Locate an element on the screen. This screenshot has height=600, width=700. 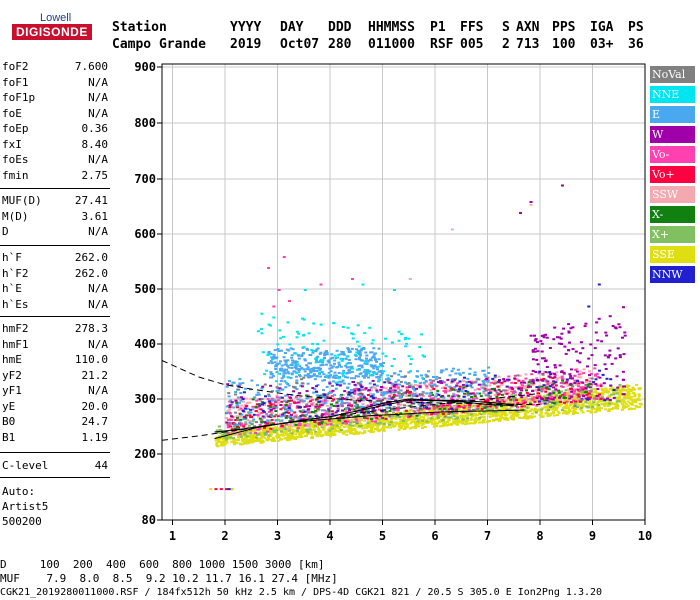
param-value: 21.2 is located at coordinates (95, 375).